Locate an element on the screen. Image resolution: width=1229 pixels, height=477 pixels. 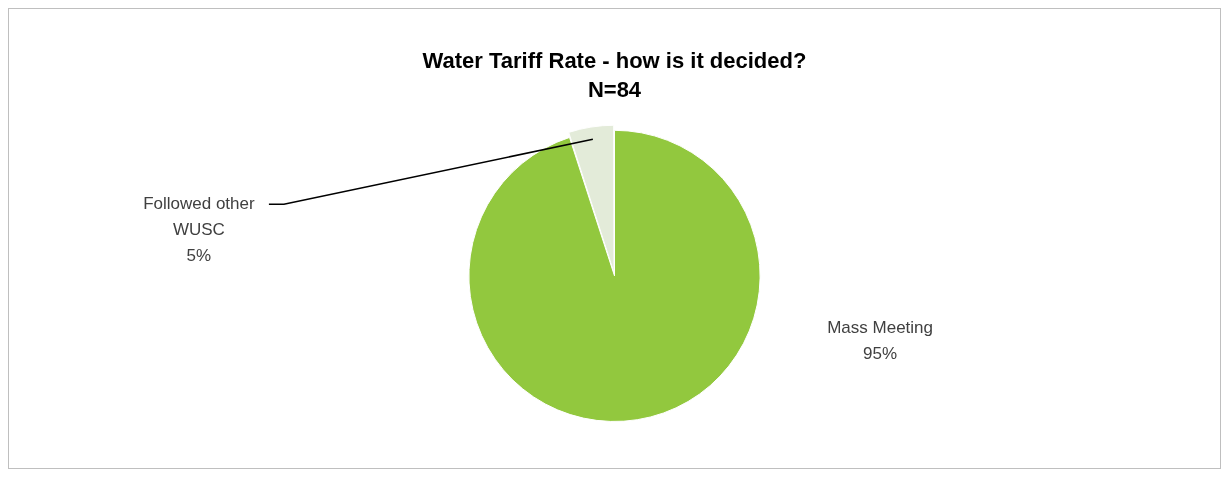
chart-title: Water Tariff Rate - how is it decided? is located at coordinates (614, 61).